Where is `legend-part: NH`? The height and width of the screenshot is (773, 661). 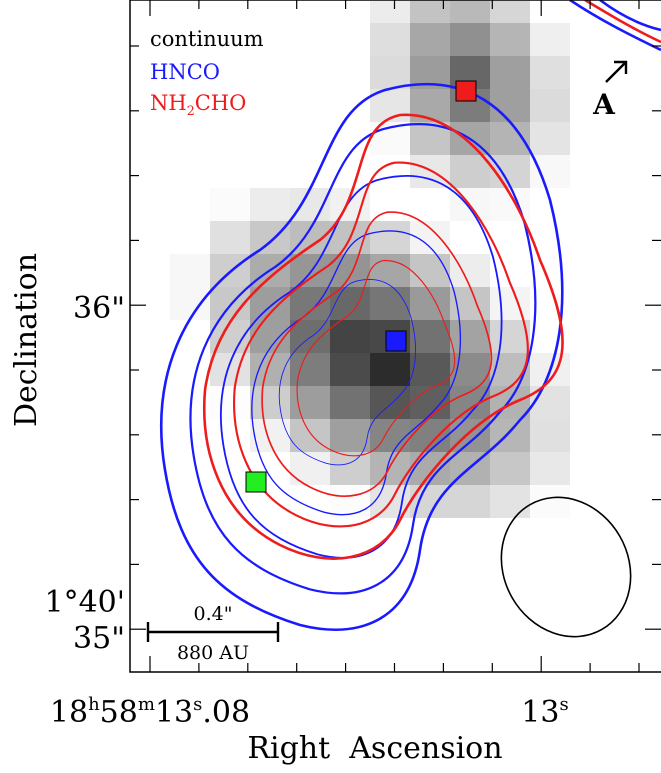 legend-part: NH is located at coordinates (168, 103).